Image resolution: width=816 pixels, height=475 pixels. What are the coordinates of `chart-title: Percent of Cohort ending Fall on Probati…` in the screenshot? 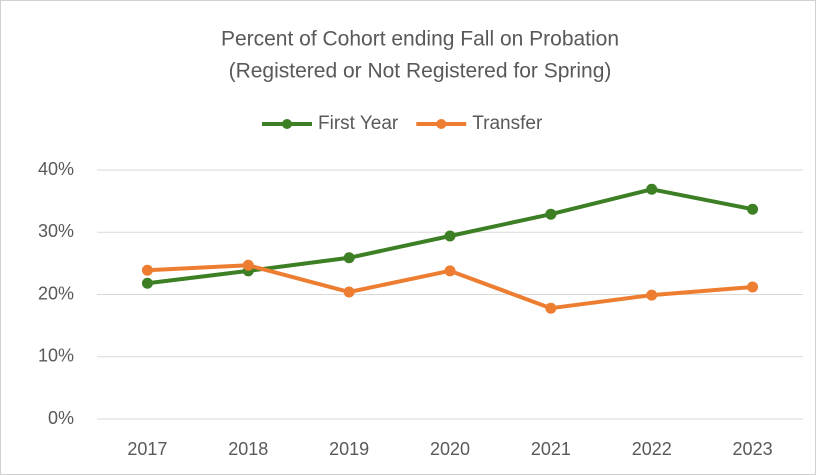 It's located at (420, 39).